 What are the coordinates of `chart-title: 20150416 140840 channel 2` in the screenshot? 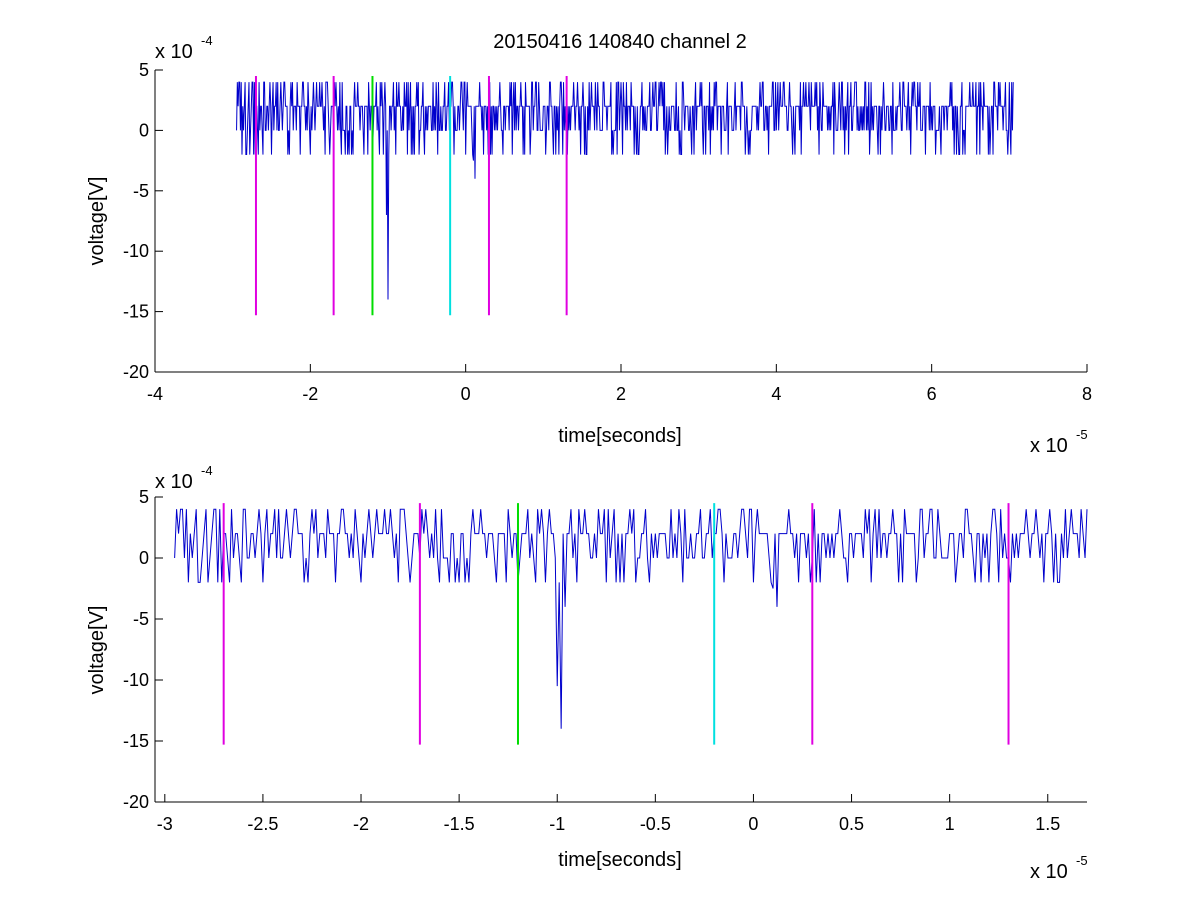 It's located at (620, 42).